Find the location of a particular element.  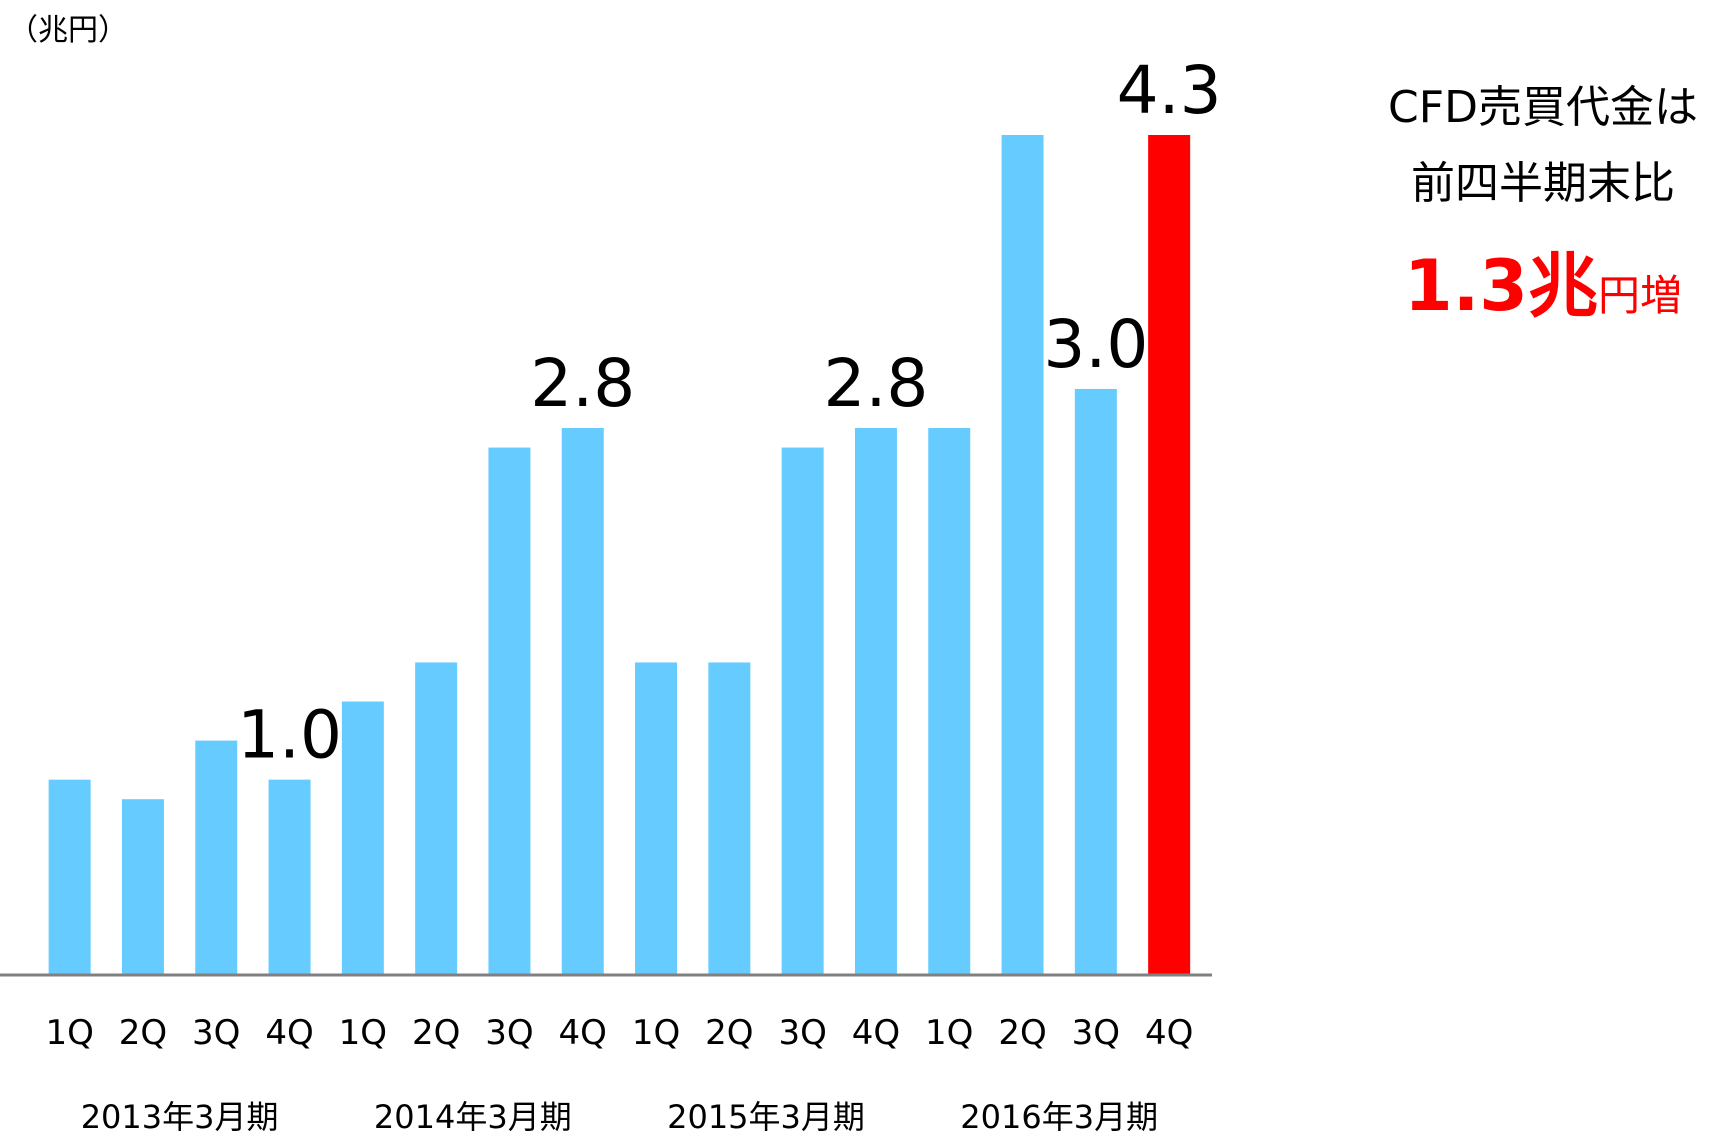

annotation-line: 前四半期末比 is located at coordinates (1543, 183).